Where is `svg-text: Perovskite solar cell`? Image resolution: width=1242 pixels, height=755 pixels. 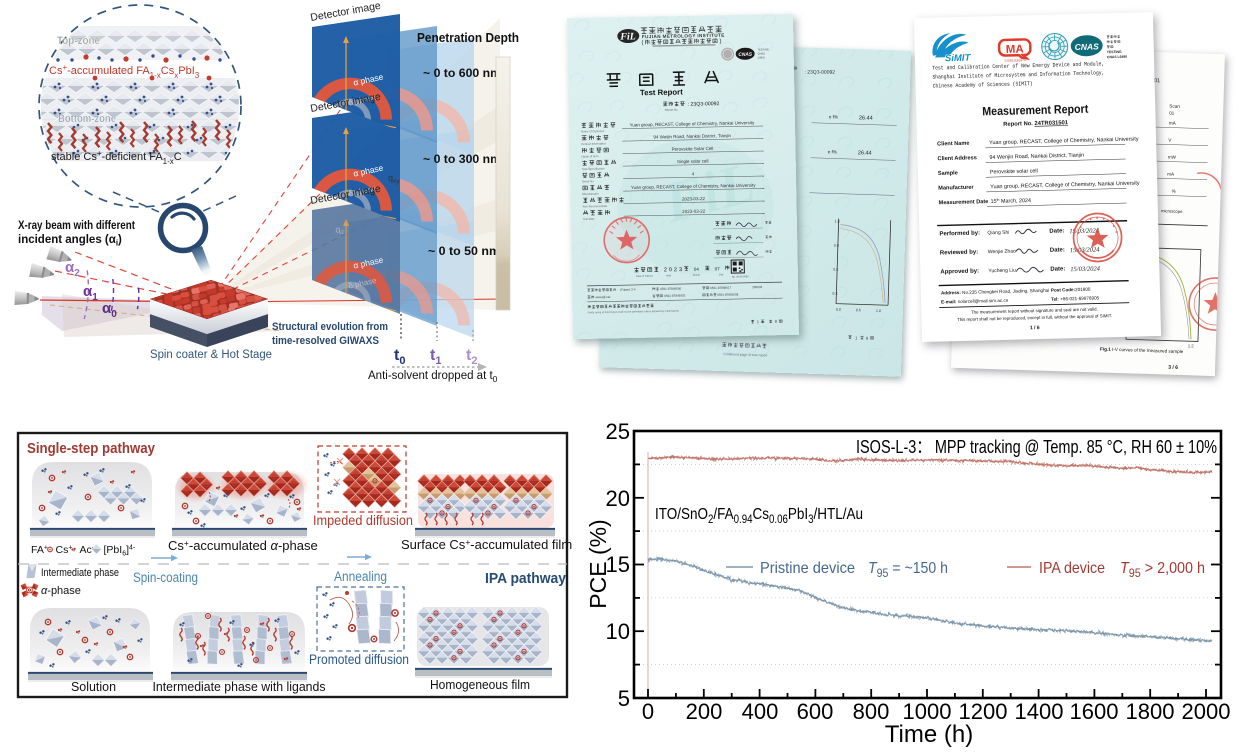
svg-text: Perovskite solar cell is located at coordinates (1014, 171).